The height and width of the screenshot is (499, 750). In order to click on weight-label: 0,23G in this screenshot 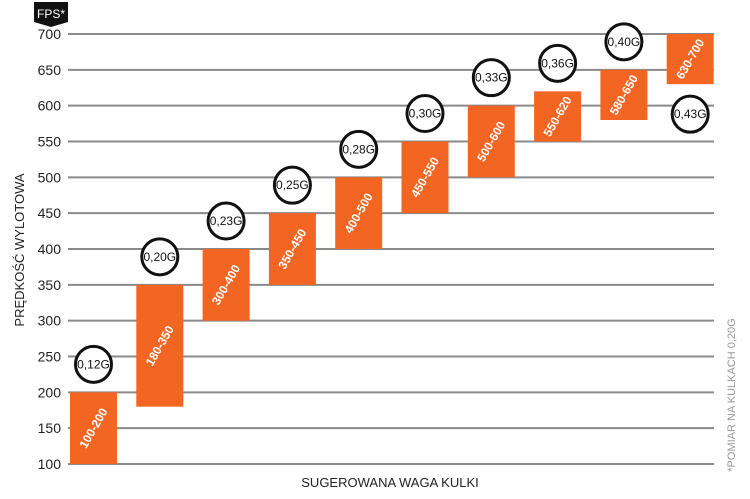, I will do `click(226, 221)`.